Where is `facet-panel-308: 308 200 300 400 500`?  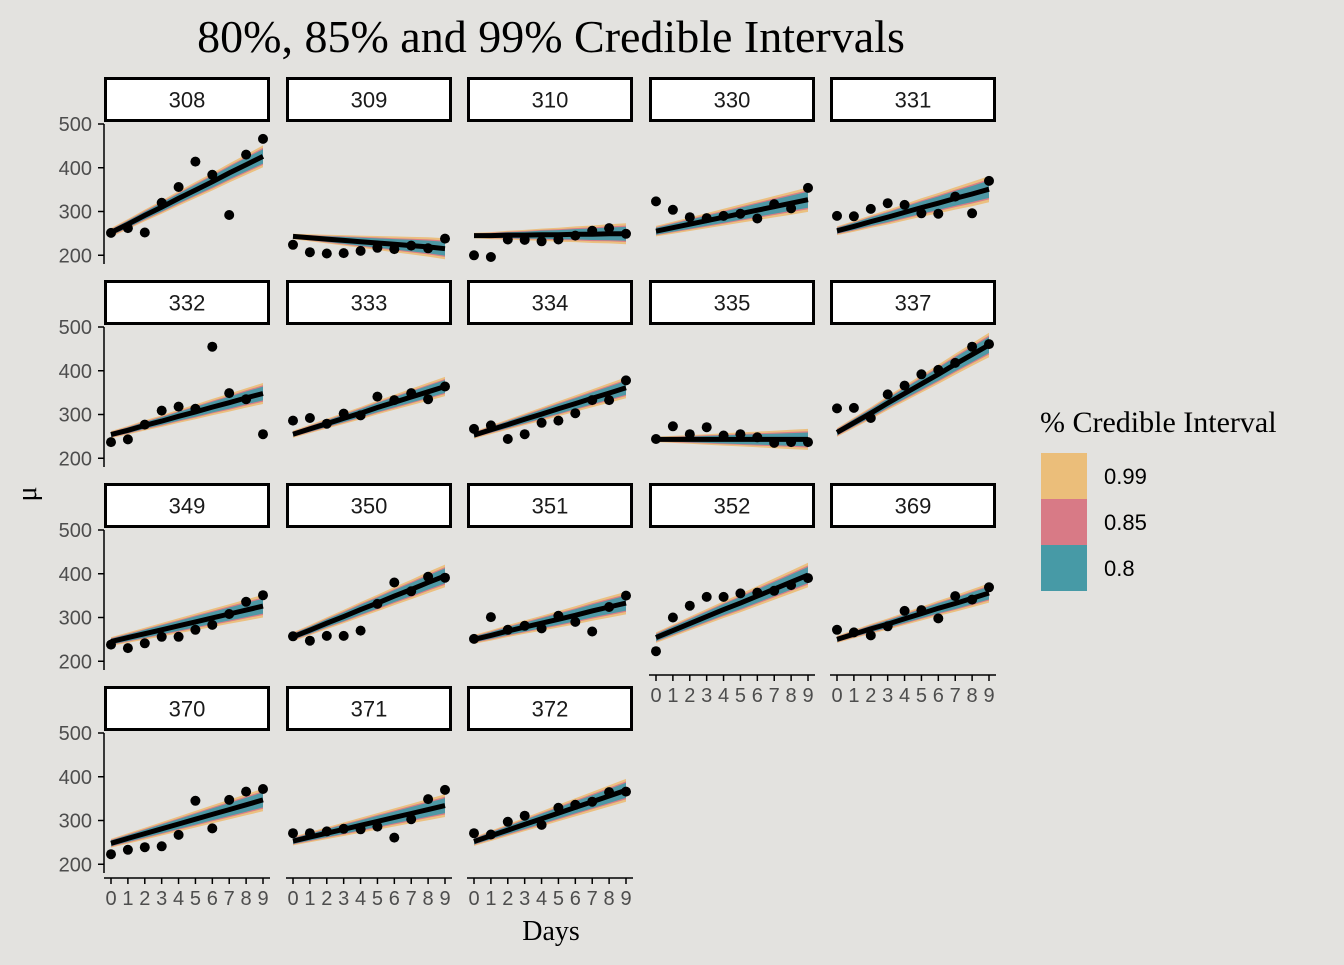 facet-panel-308: 308 200 300 400 500 is located at coordinates (164, 172).